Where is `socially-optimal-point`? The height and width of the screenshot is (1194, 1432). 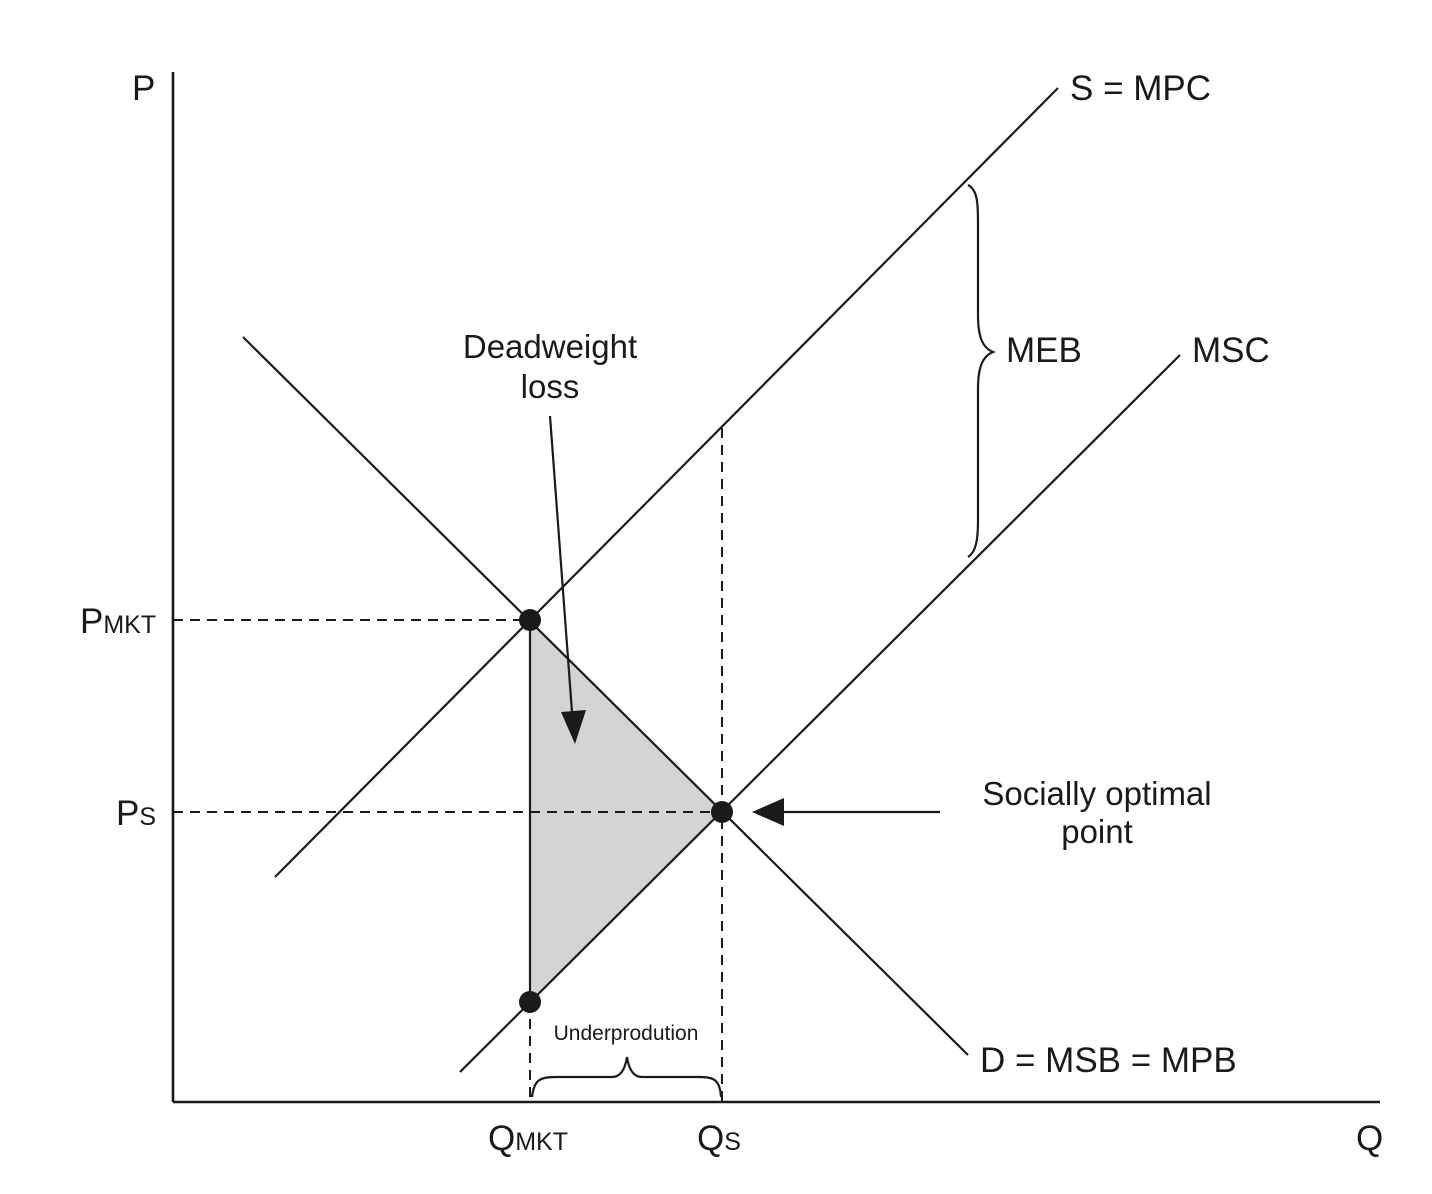 socially-optimal-point is located at coordinates (722, 812).